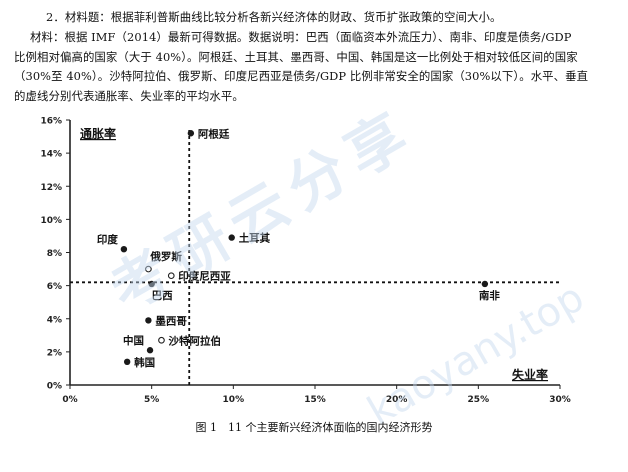 The width and height of the screenshot is (628, 472). What do you see at coordinates (151, 400) in the screenshot?
I see `x-tick-label: 5%` at bounding box center [151, 400].